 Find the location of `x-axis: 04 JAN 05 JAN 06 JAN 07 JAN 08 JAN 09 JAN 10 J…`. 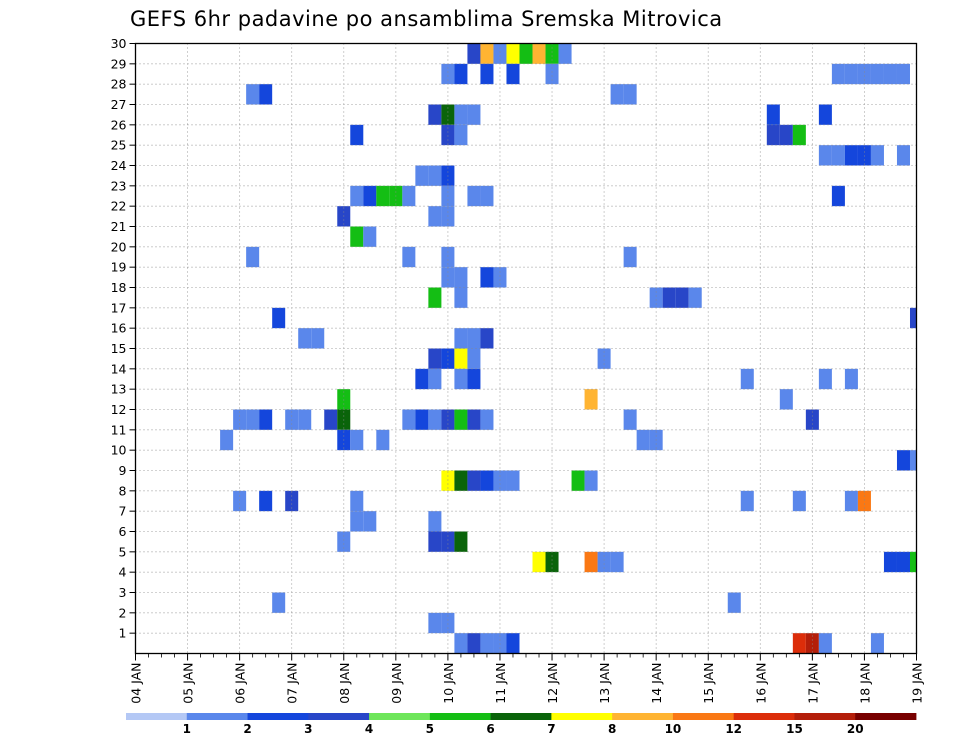

x-axis: 04 JAN 05 JAN 06 JAN 07 JAN 08 JAN 09 JAN 10 J… is located at coordinates (527, 678).